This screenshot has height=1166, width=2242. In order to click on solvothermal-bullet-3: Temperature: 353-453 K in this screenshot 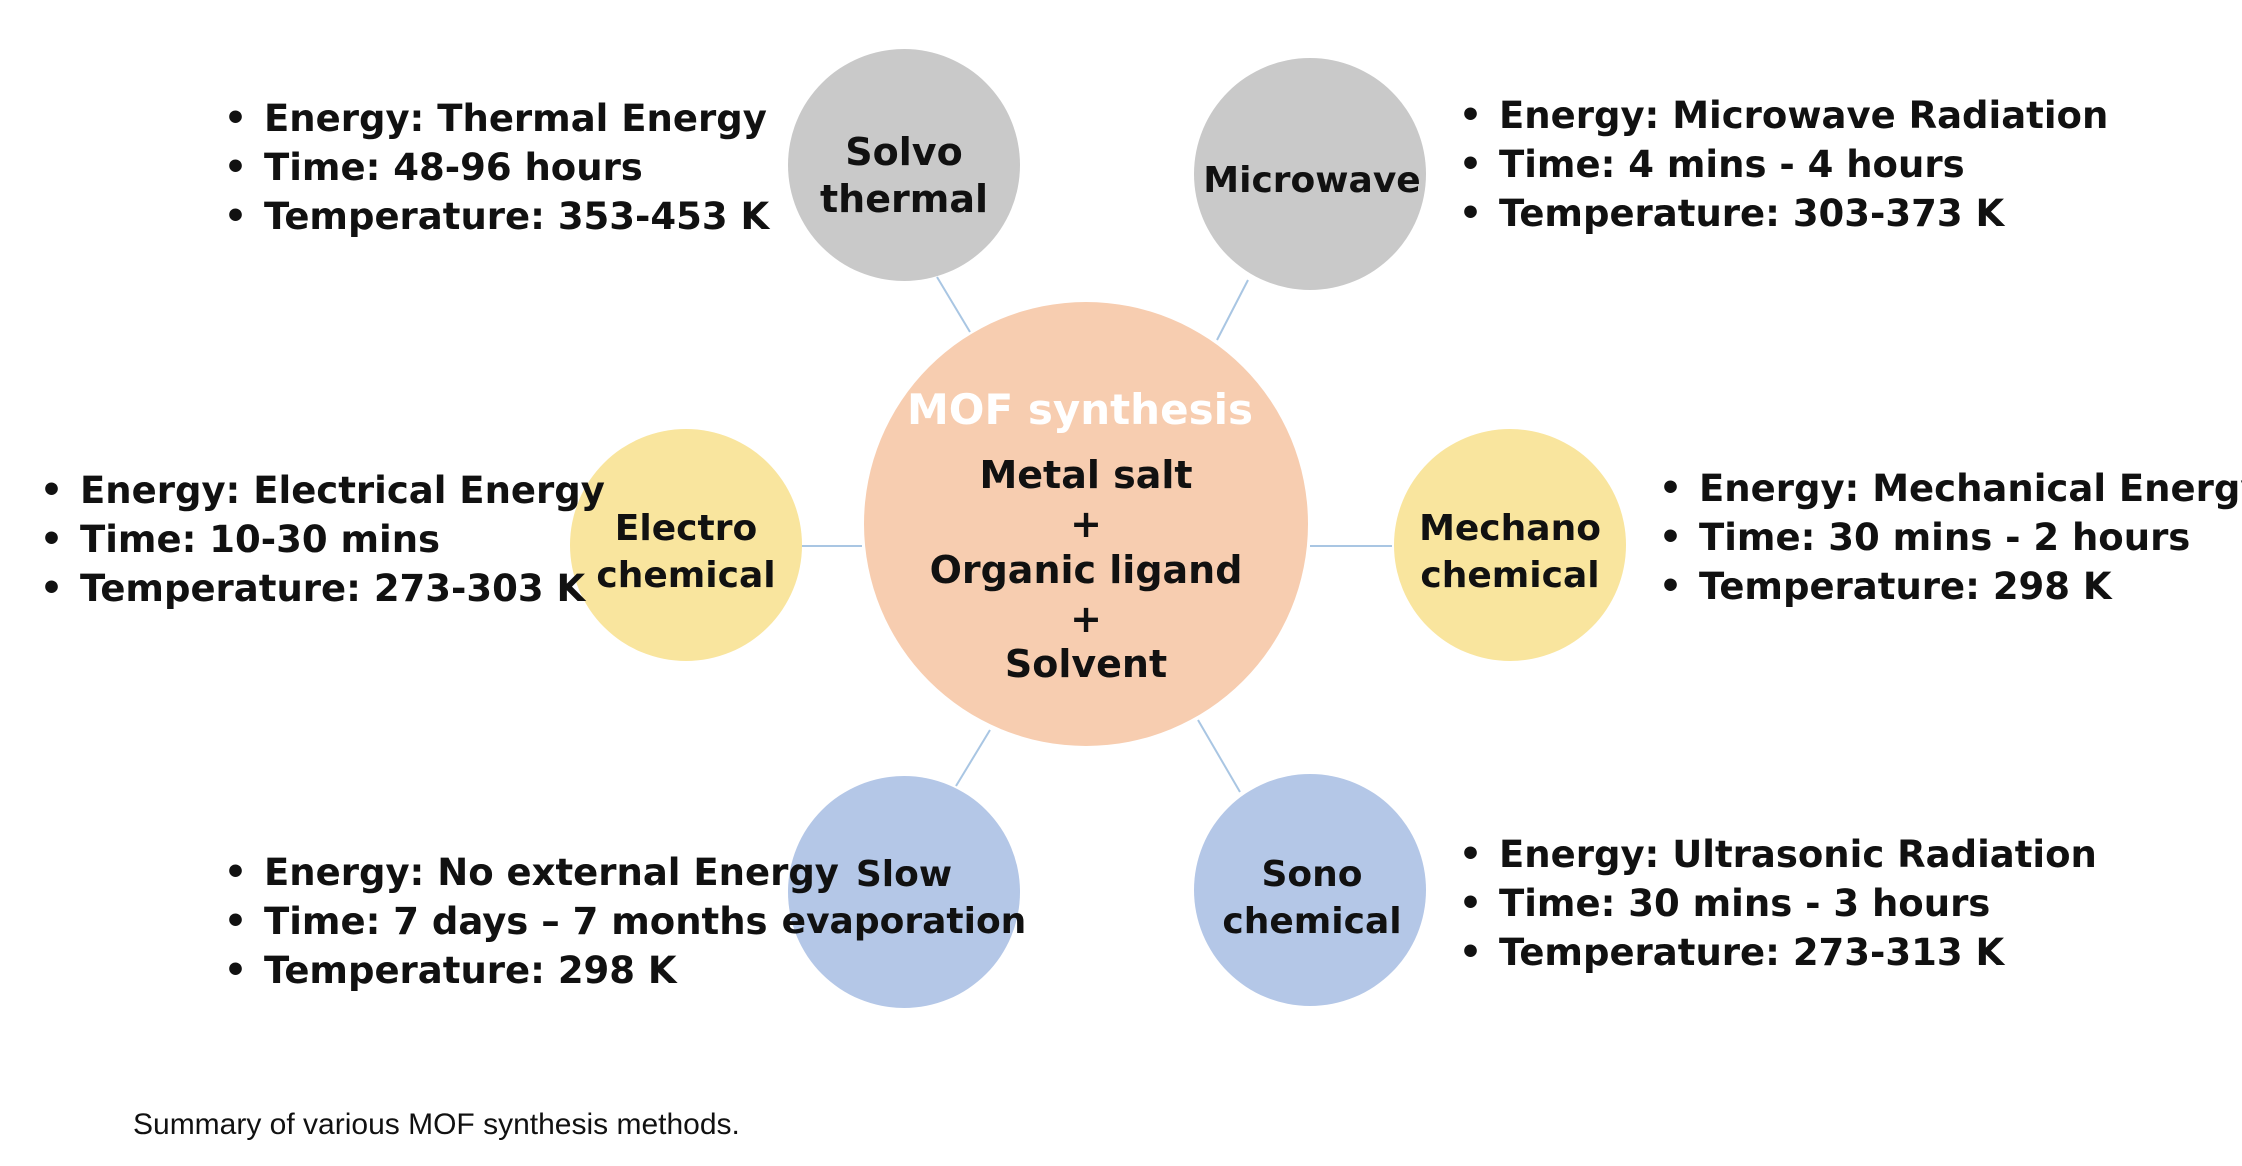, I will do `click(517, 216)`.